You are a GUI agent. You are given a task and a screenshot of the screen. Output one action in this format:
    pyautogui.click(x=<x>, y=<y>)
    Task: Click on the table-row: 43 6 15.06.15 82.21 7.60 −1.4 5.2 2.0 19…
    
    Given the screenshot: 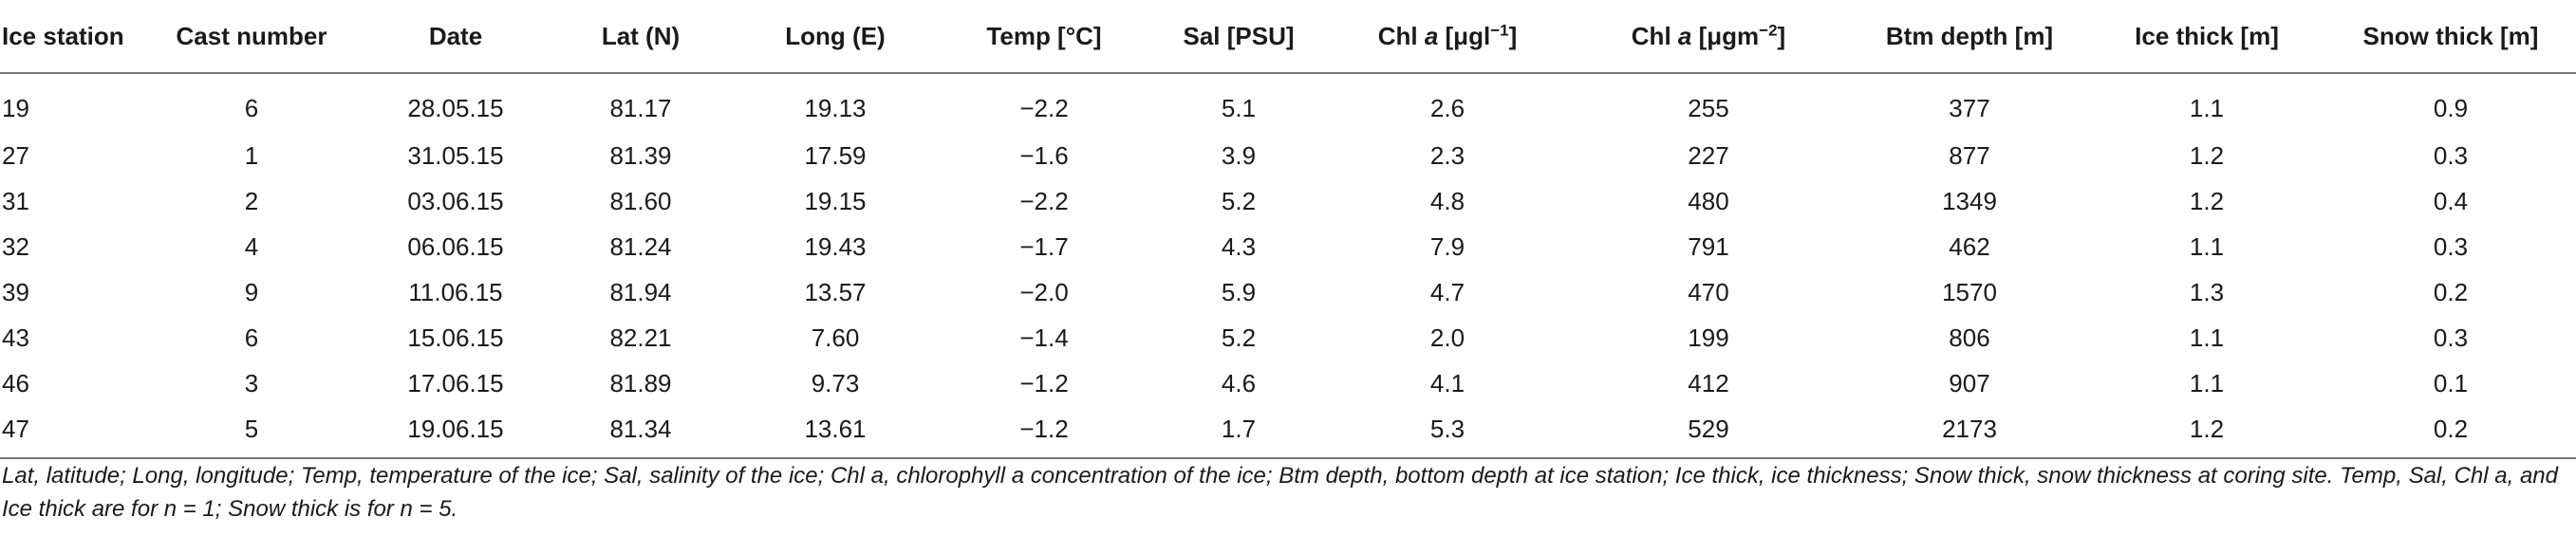 What is the action you would take?
    pyautogui.click(x=1288, y=337)
    